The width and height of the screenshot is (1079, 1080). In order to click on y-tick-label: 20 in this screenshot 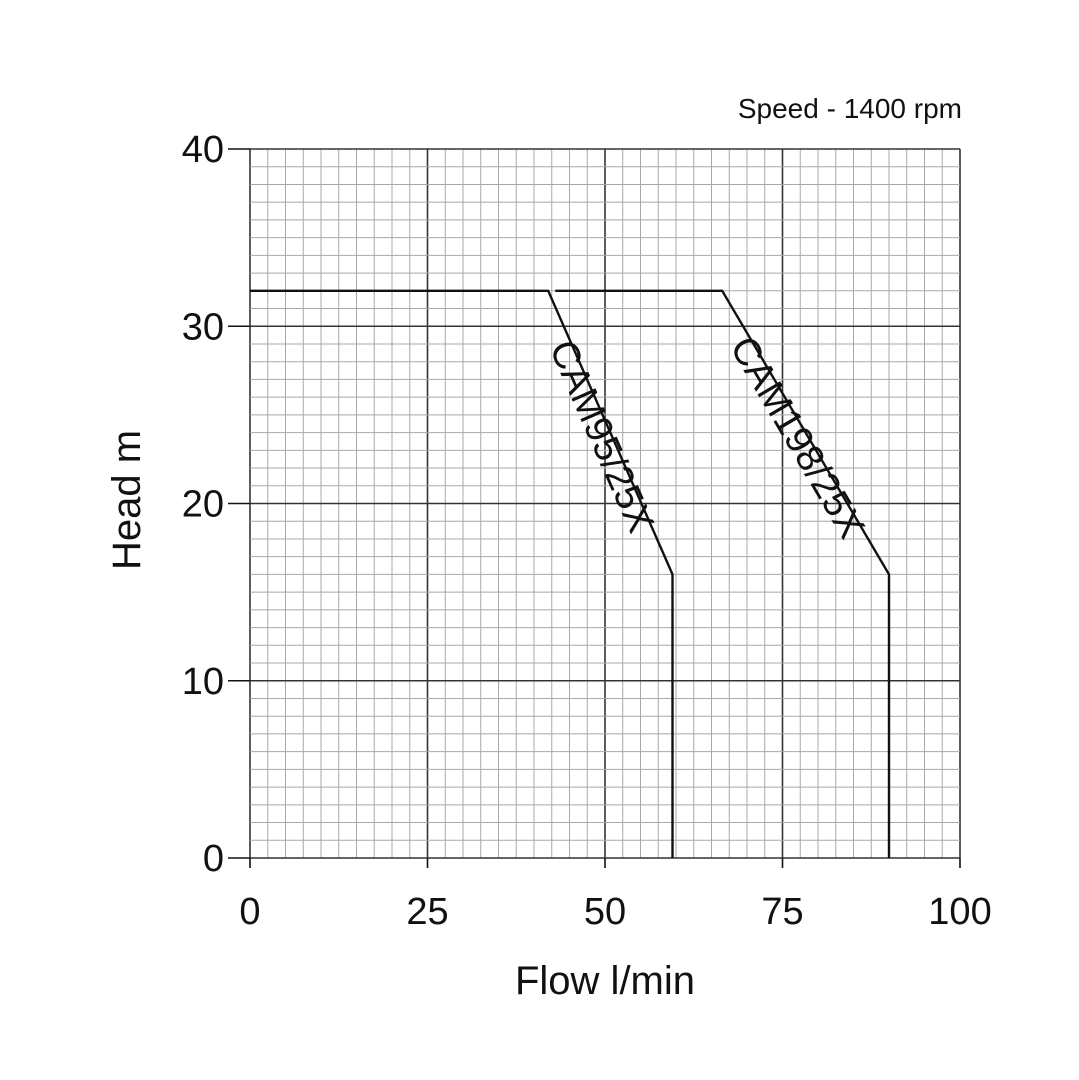, I will do `click(203, 505)`.